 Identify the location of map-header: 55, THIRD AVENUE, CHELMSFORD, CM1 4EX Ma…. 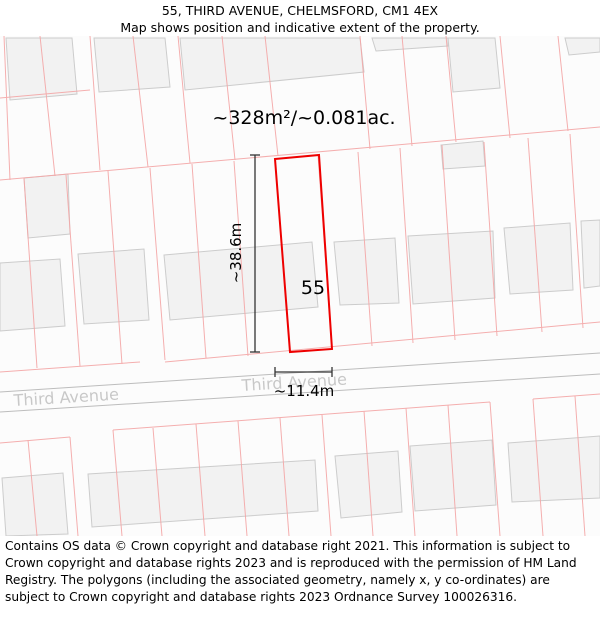
(300, 18).